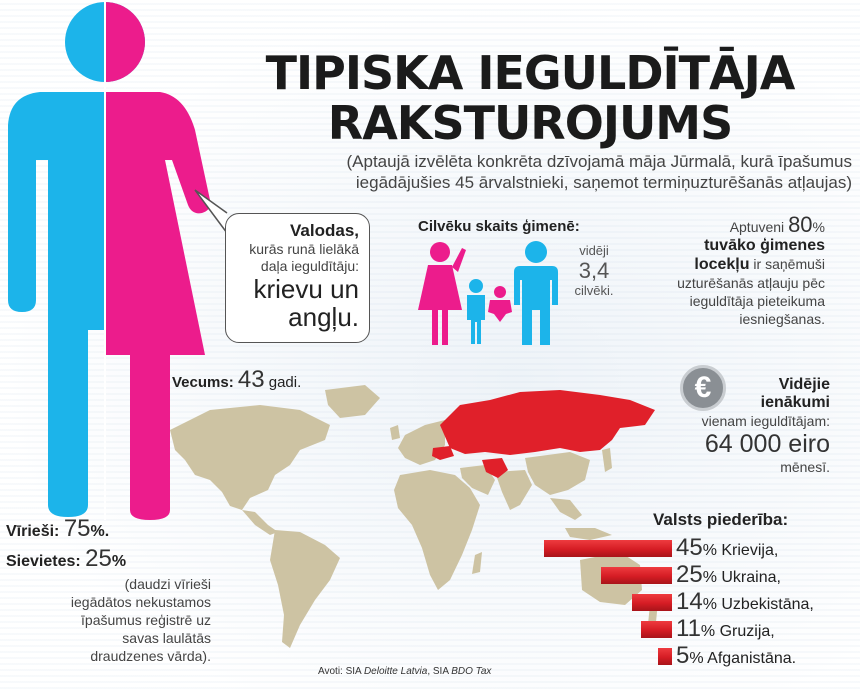 Image resolution: width=860 pixels, height=689 pixels. I want to click on age-value: 43, so click(251, 379).